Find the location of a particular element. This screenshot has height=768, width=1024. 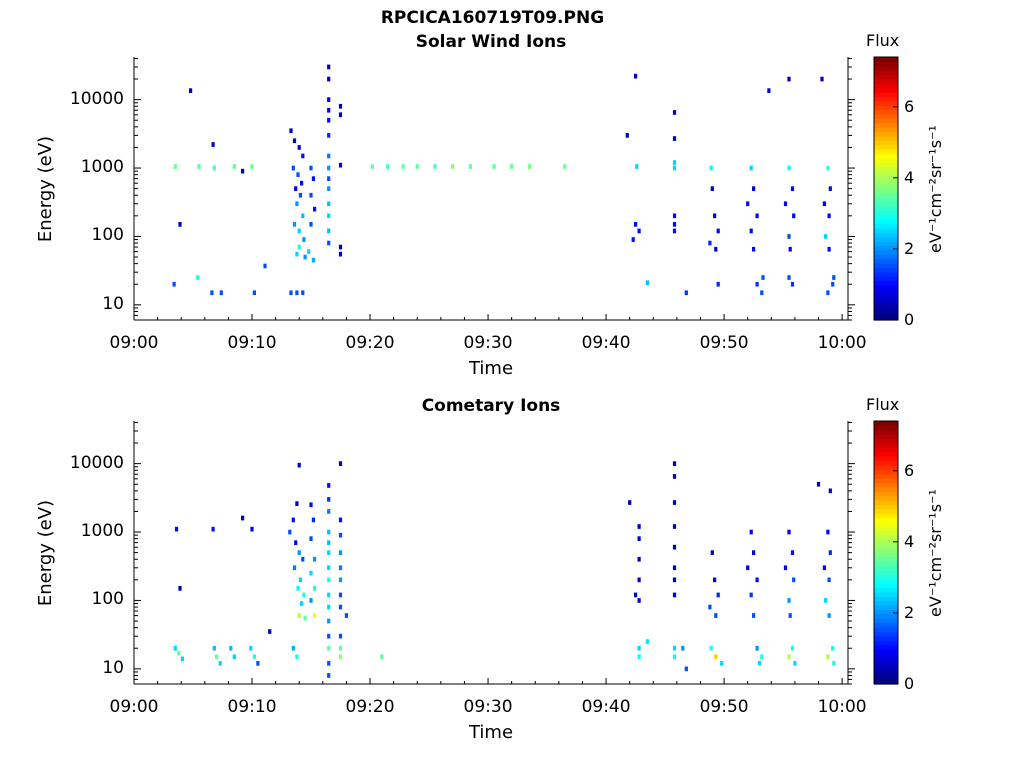

x-tick-label: 10:00 is located at coordinates (842, 343).